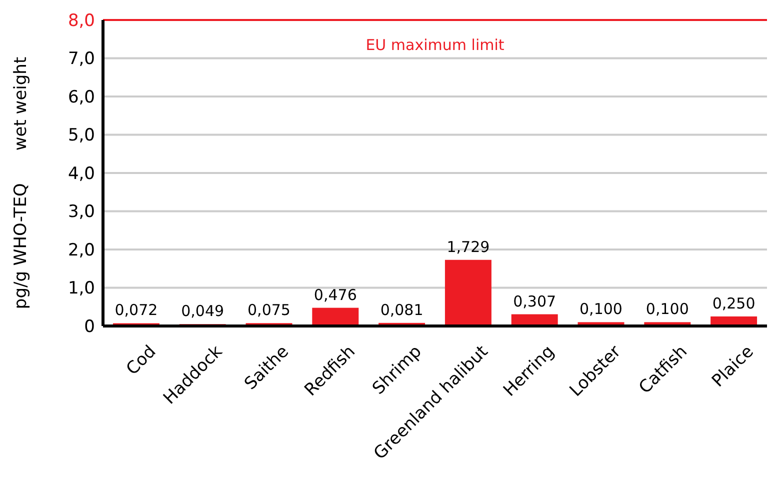 The width and height of the screenshot is (775, 484). I want to click on y-tick-label: 1,0, so click(81, 288).